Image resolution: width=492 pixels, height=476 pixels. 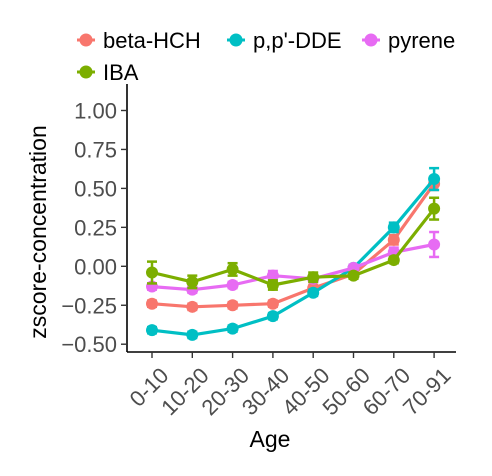 I want to click on y-tick-label: −0.50, so click(x=89, y=344).